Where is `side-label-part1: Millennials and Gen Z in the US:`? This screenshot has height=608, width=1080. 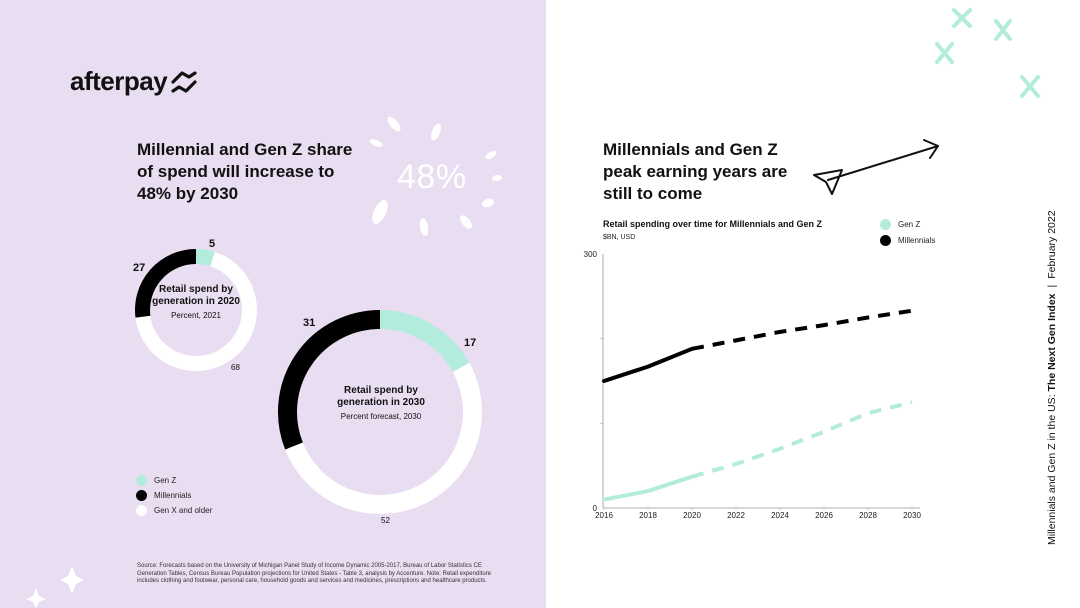
side-label-part1: Millennials and Gen Z in the US: is located at coordinates (1052, 468).